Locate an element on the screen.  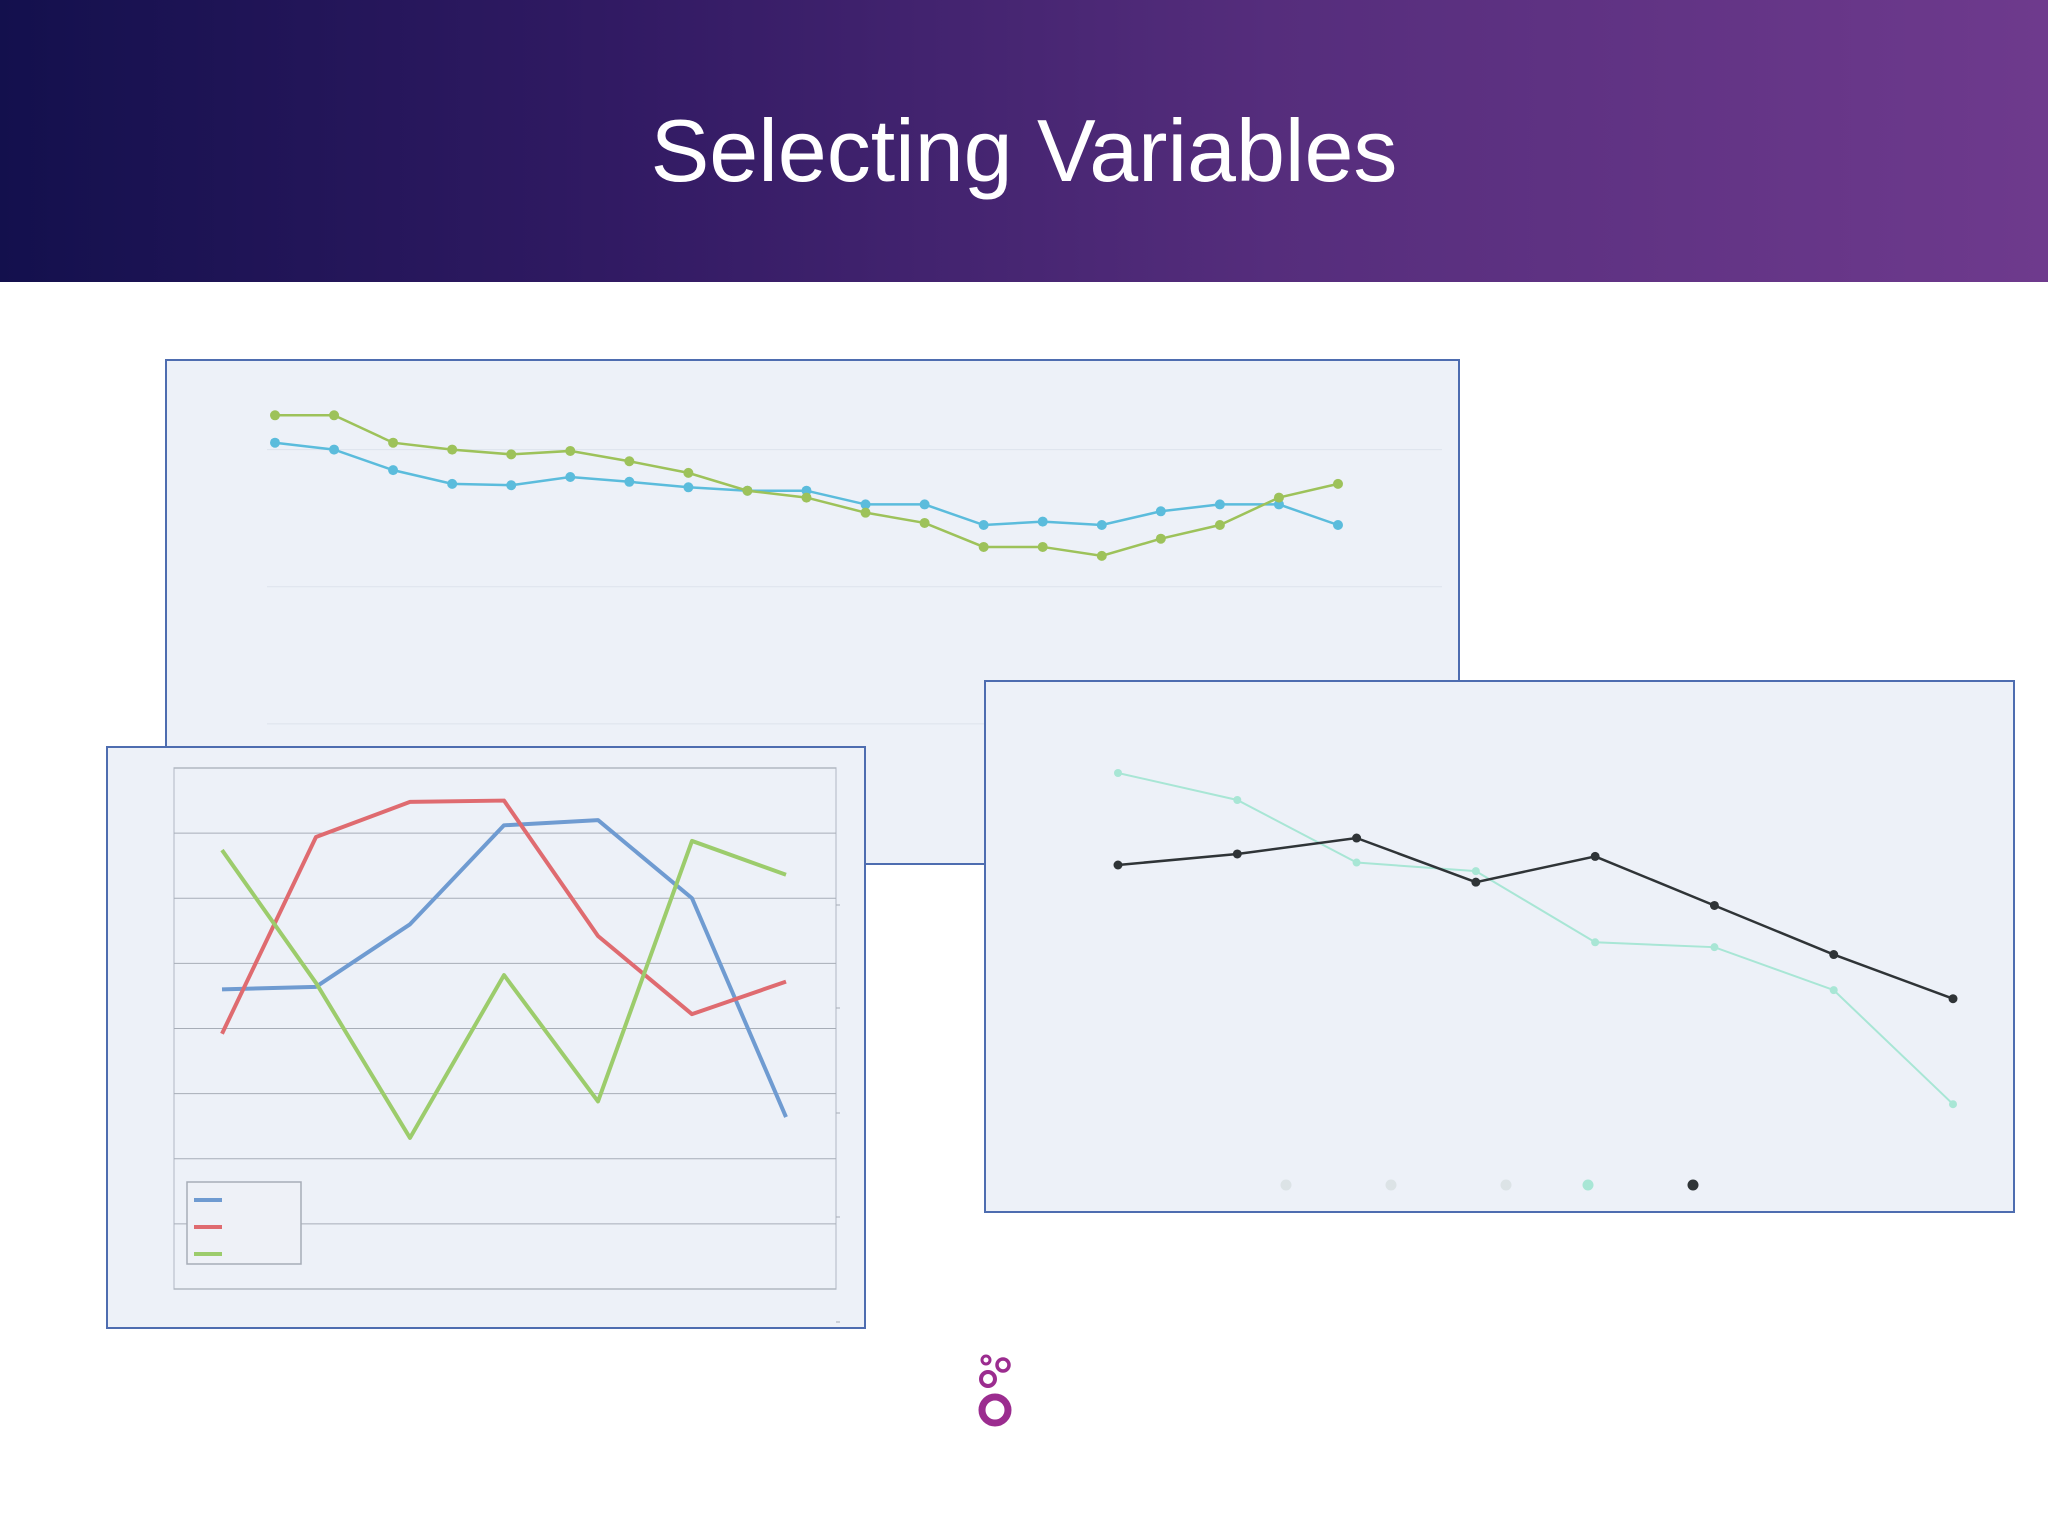
series-line-memphis is located at coordinates (504, 968).